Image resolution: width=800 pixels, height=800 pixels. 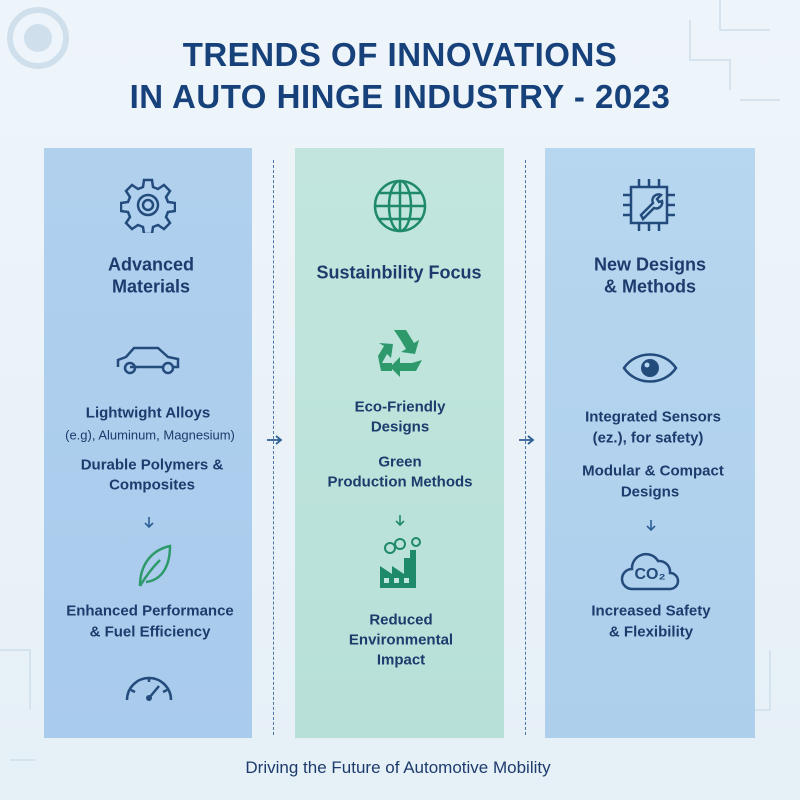 I want to click on result-text: Enhanced Performance, so click(x=150, y=611).